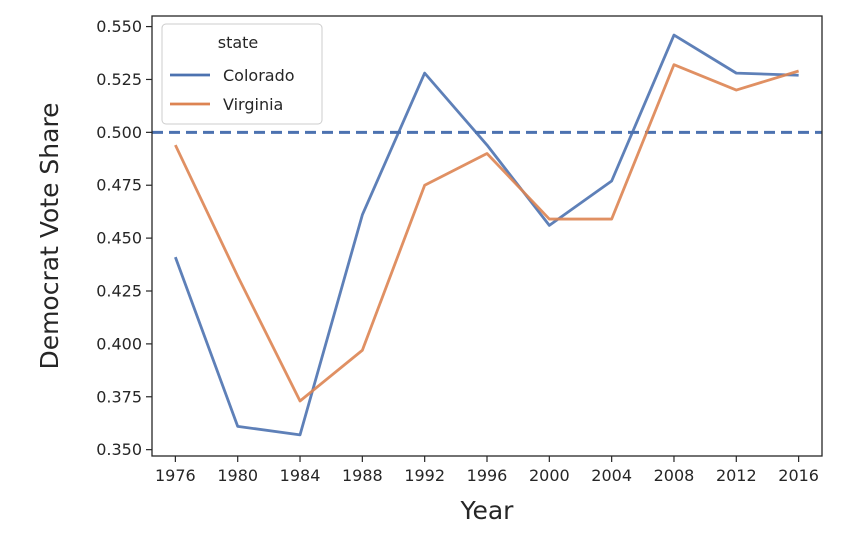  Describe the element at coordinates (487, 510) in the screenshot. I see `x-axis-title: Year` at that location.